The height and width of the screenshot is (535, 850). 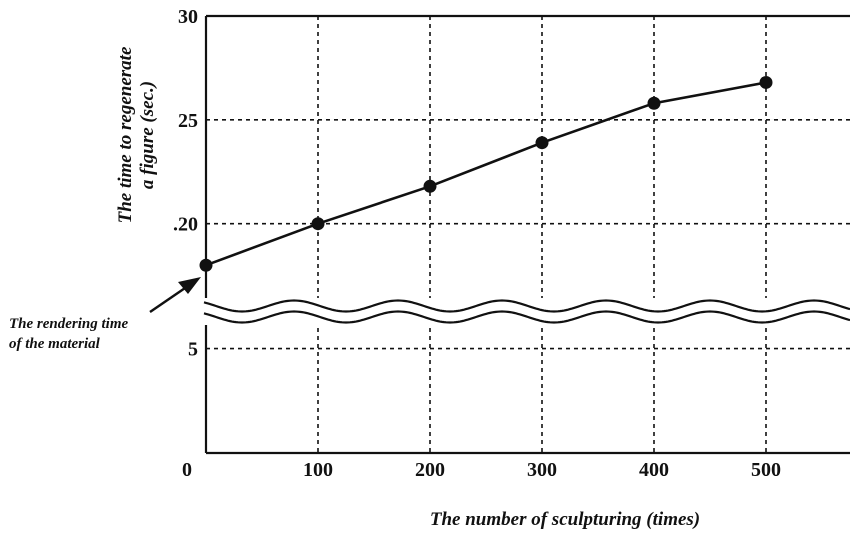 I want to click on y-axis-title: The time to regenerate a figure (sec.), so click(x=136, y=134).